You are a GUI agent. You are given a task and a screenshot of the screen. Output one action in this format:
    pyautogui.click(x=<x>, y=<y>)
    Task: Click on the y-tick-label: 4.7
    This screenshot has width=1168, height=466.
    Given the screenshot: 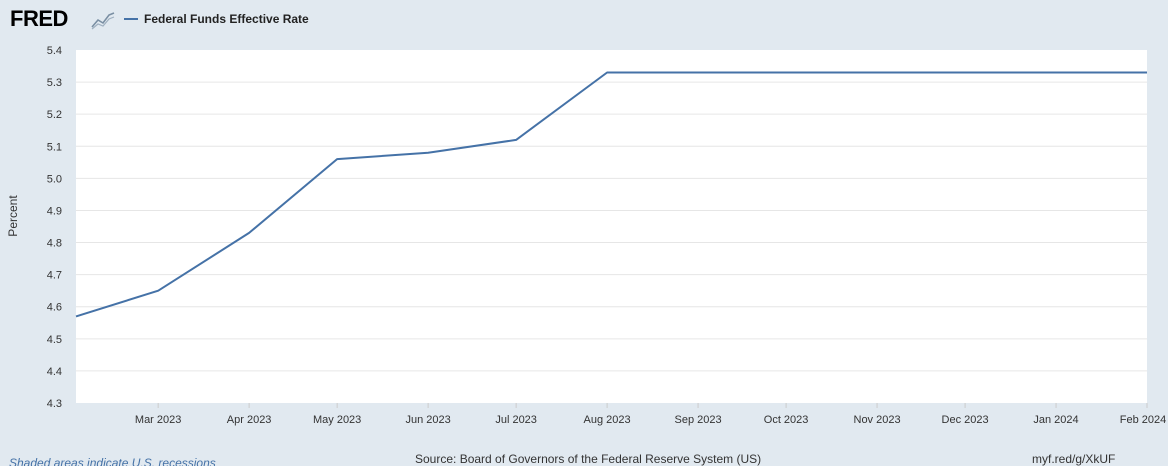 What is the action you would take?
    pyautogui.click(x=54, y=276)
    